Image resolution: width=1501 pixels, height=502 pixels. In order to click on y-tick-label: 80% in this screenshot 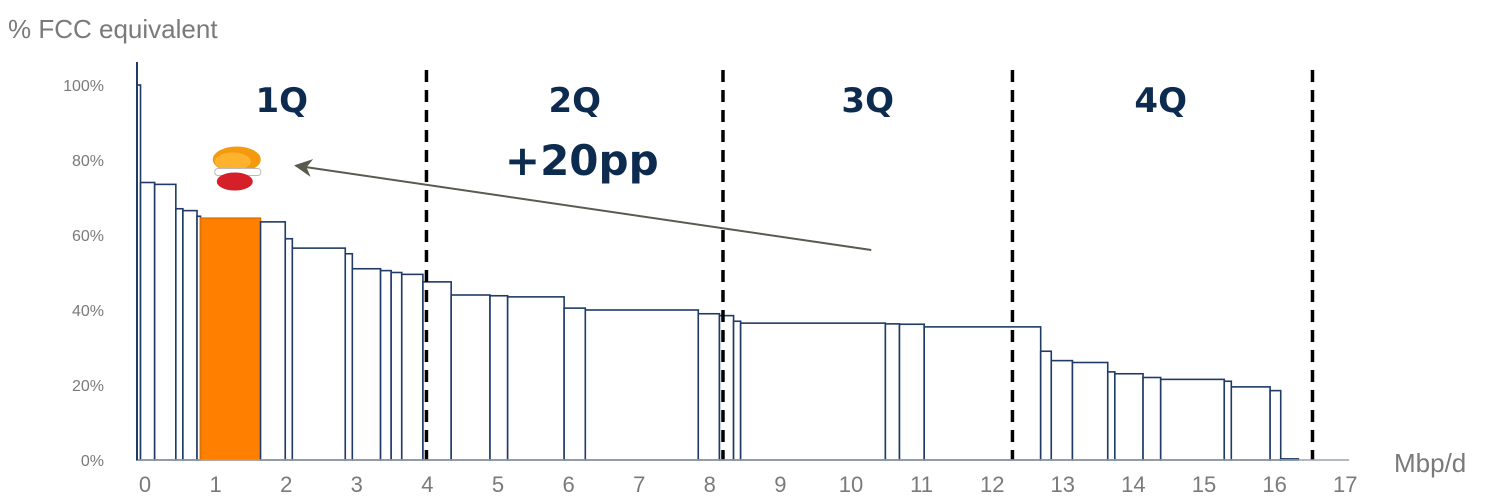, I will do `click(88, 161)`.